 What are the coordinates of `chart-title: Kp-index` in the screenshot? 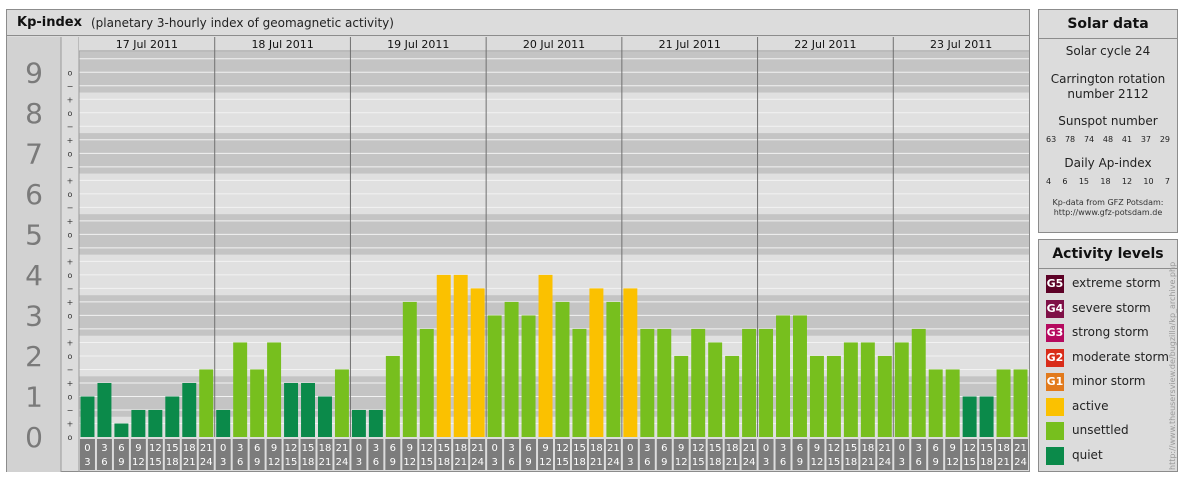 It's located at (49, 22).